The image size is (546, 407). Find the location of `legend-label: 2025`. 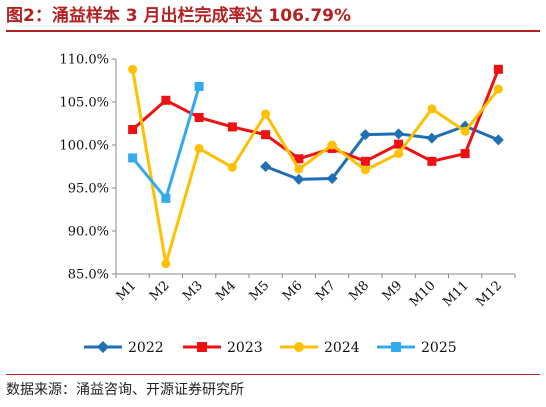

legend-label: 2025 is located at coordinates (439, 348).